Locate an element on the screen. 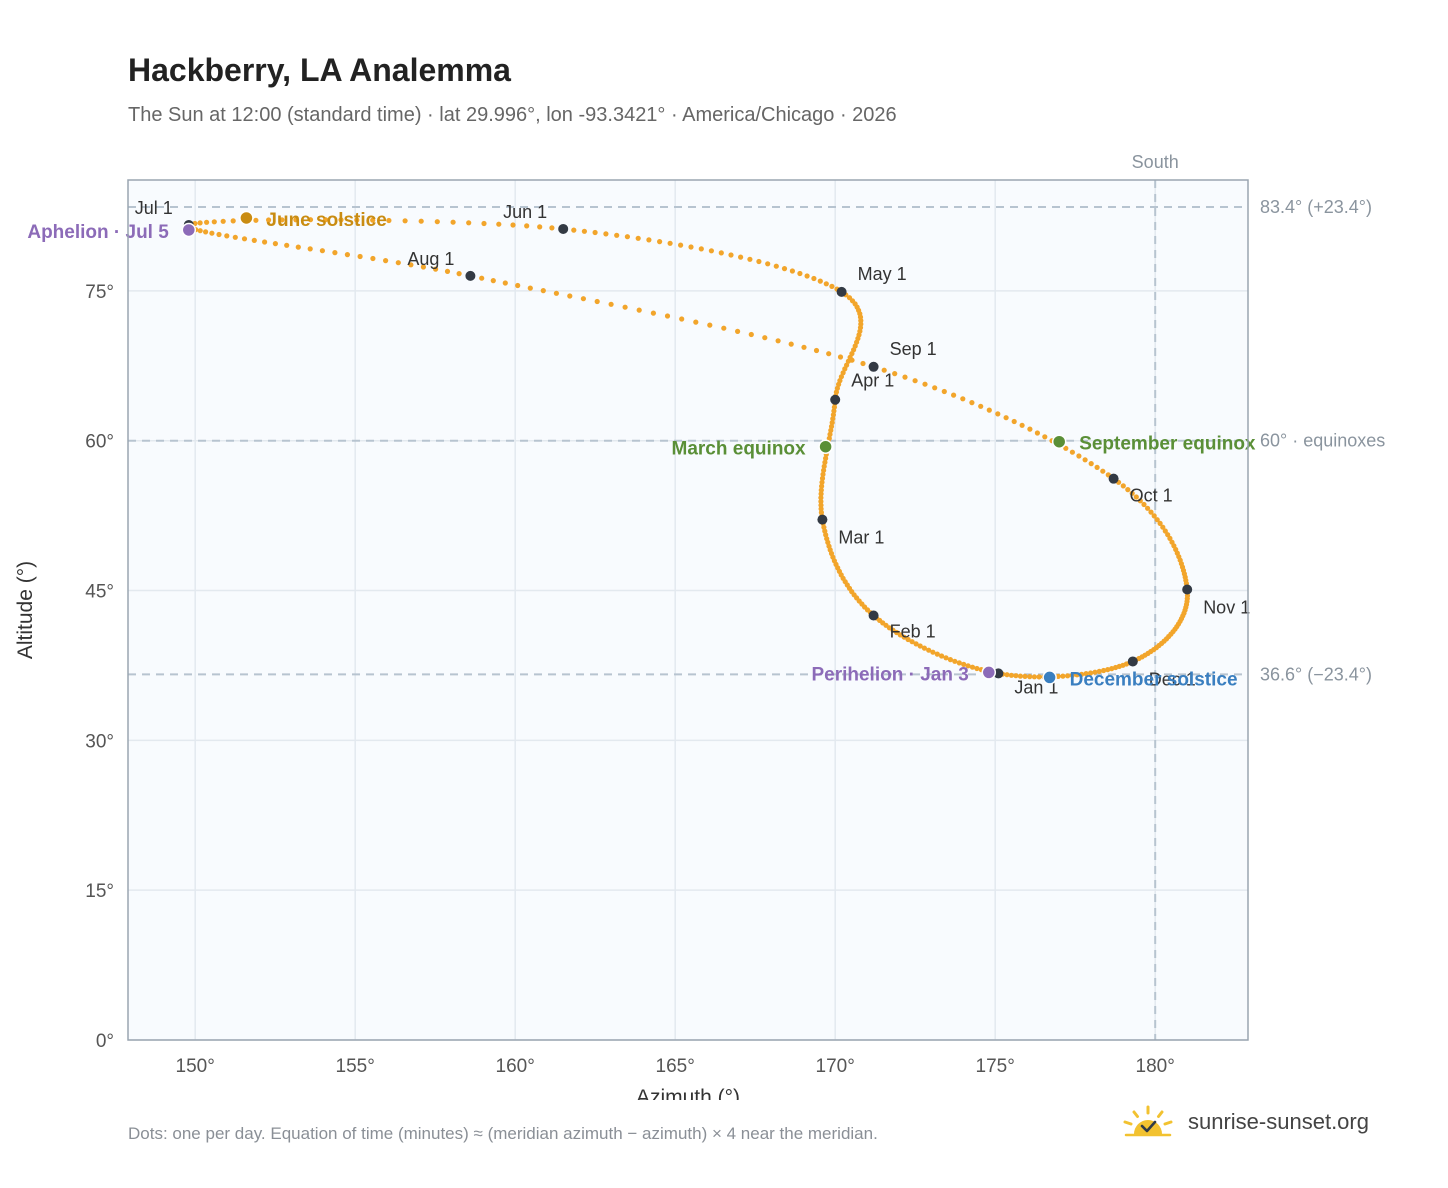 The height and width of the screenshot is (1188, 1448). month-label: Jul 1 is located at coordinates (154, 208).